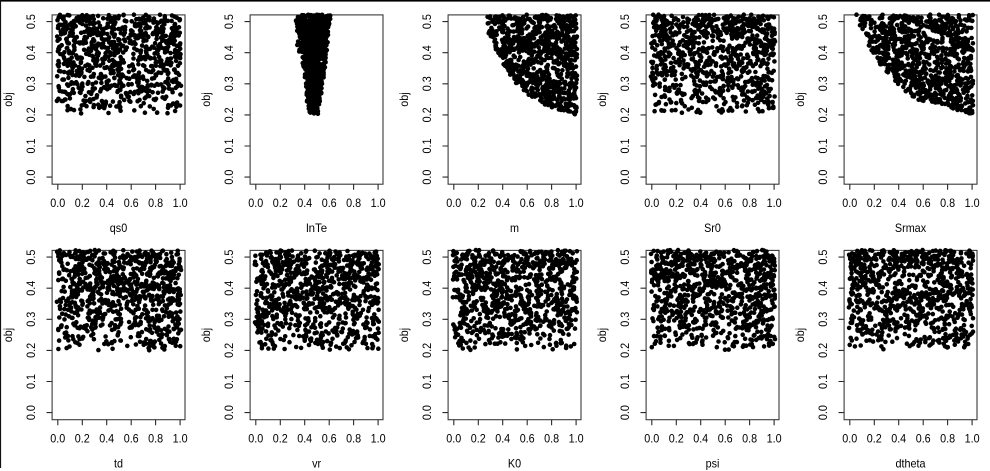 The height and width of the screenshot is (471, 990). Describe the element at coordinates (514, 228) in the screenshot. I see `svg-text: m` at that location.